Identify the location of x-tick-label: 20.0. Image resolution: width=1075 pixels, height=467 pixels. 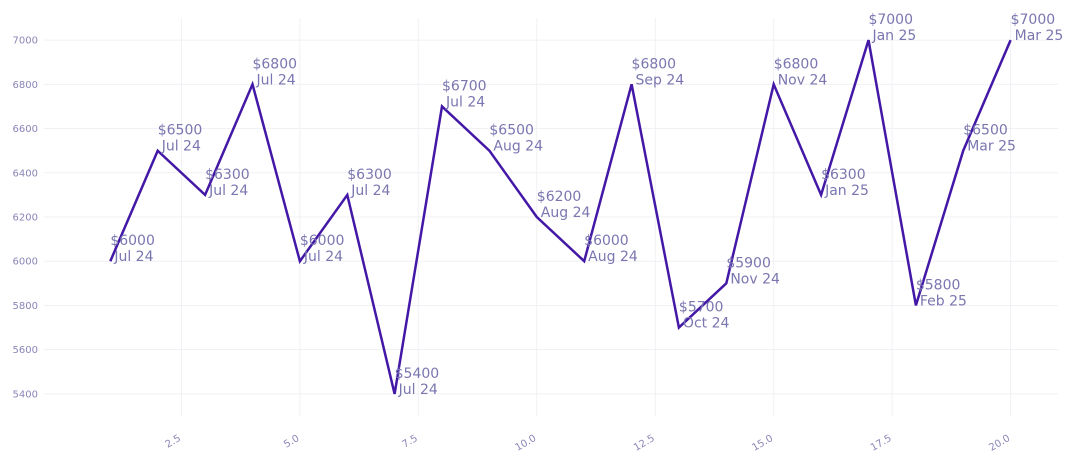
(999, 443).